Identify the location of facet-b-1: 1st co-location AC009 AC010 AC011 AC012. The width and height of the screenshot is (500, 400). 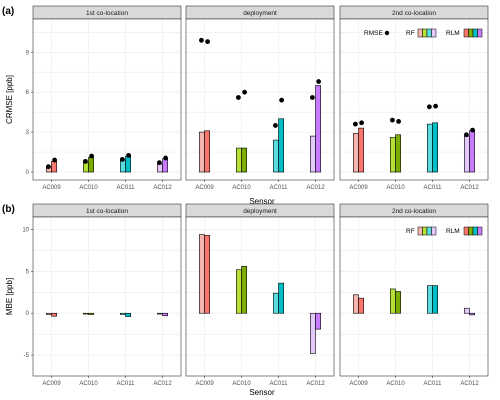
(107, 295).